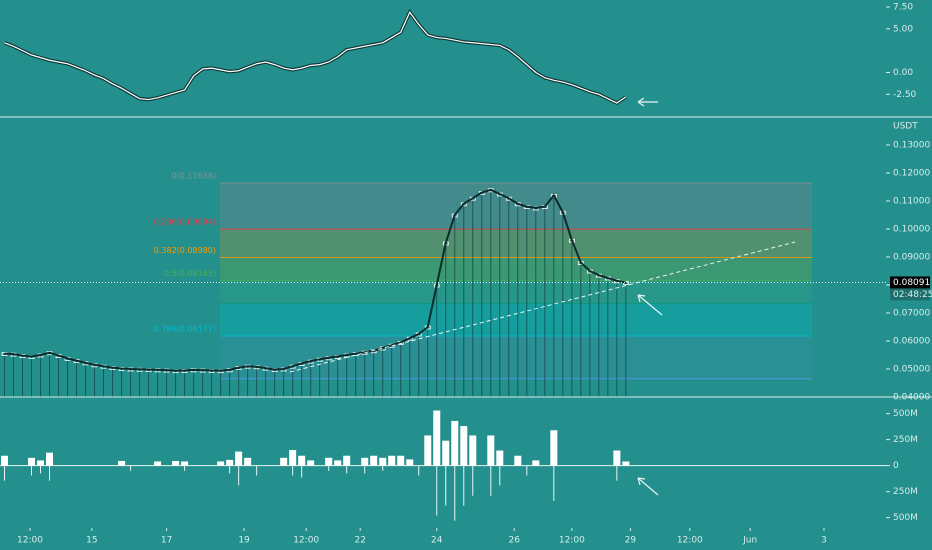  Describe the element at coordinates (905, 127) in the screenshot. I see `unit-label: USDT` at that location.